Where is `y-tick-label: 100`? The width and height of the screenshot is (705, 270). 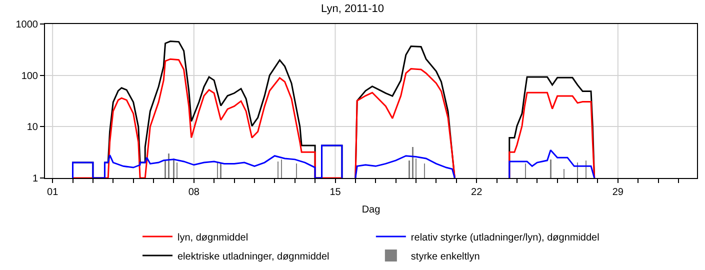 y-tick-label: 100 is located at coordinates (29, 76).